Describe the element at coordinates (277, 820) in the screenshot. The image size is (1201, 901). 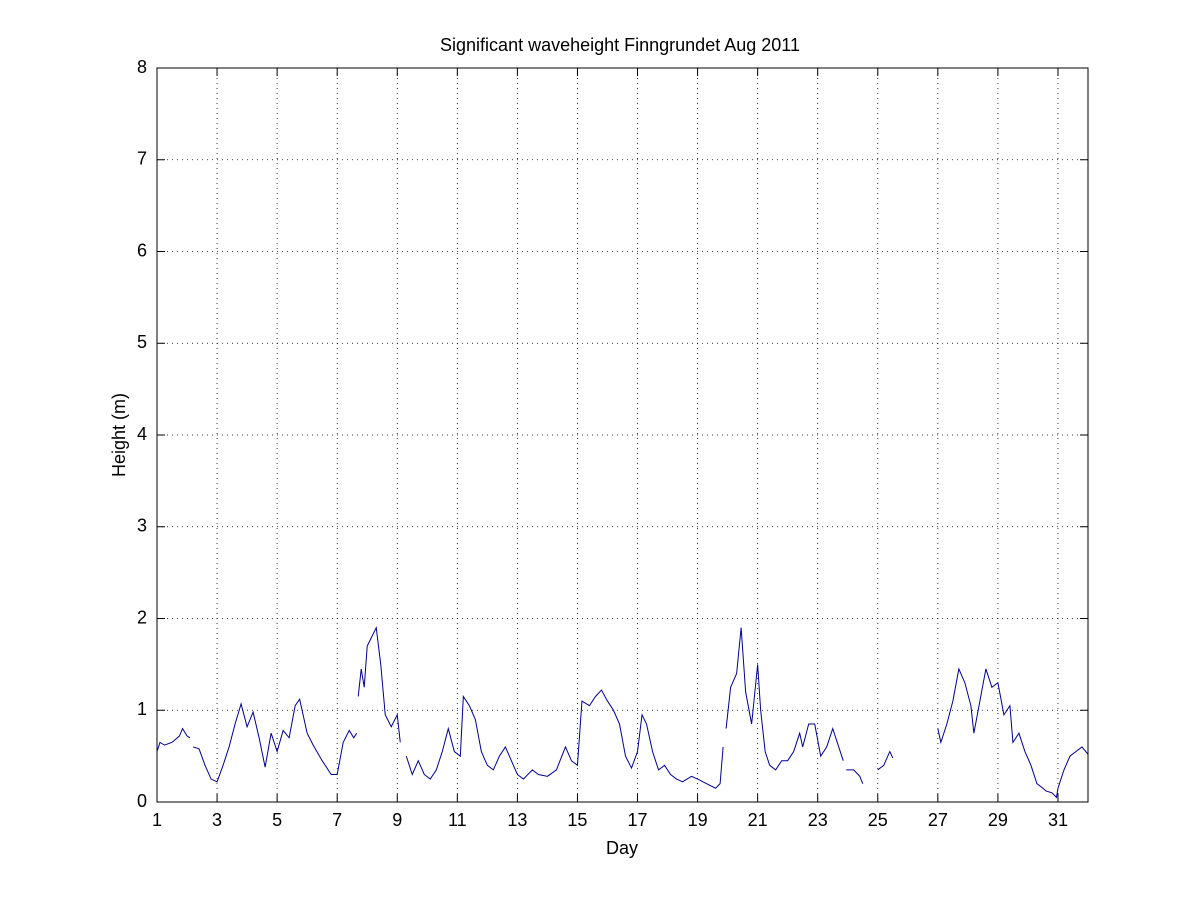
I see `x-tick-label: 5` at that location.